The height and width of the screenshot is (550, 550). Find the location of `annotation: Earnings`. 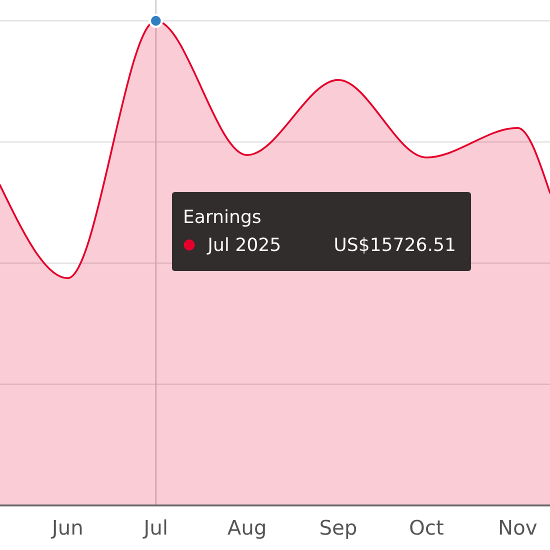

annotation: Earnings is located at coordinates (222, 218).